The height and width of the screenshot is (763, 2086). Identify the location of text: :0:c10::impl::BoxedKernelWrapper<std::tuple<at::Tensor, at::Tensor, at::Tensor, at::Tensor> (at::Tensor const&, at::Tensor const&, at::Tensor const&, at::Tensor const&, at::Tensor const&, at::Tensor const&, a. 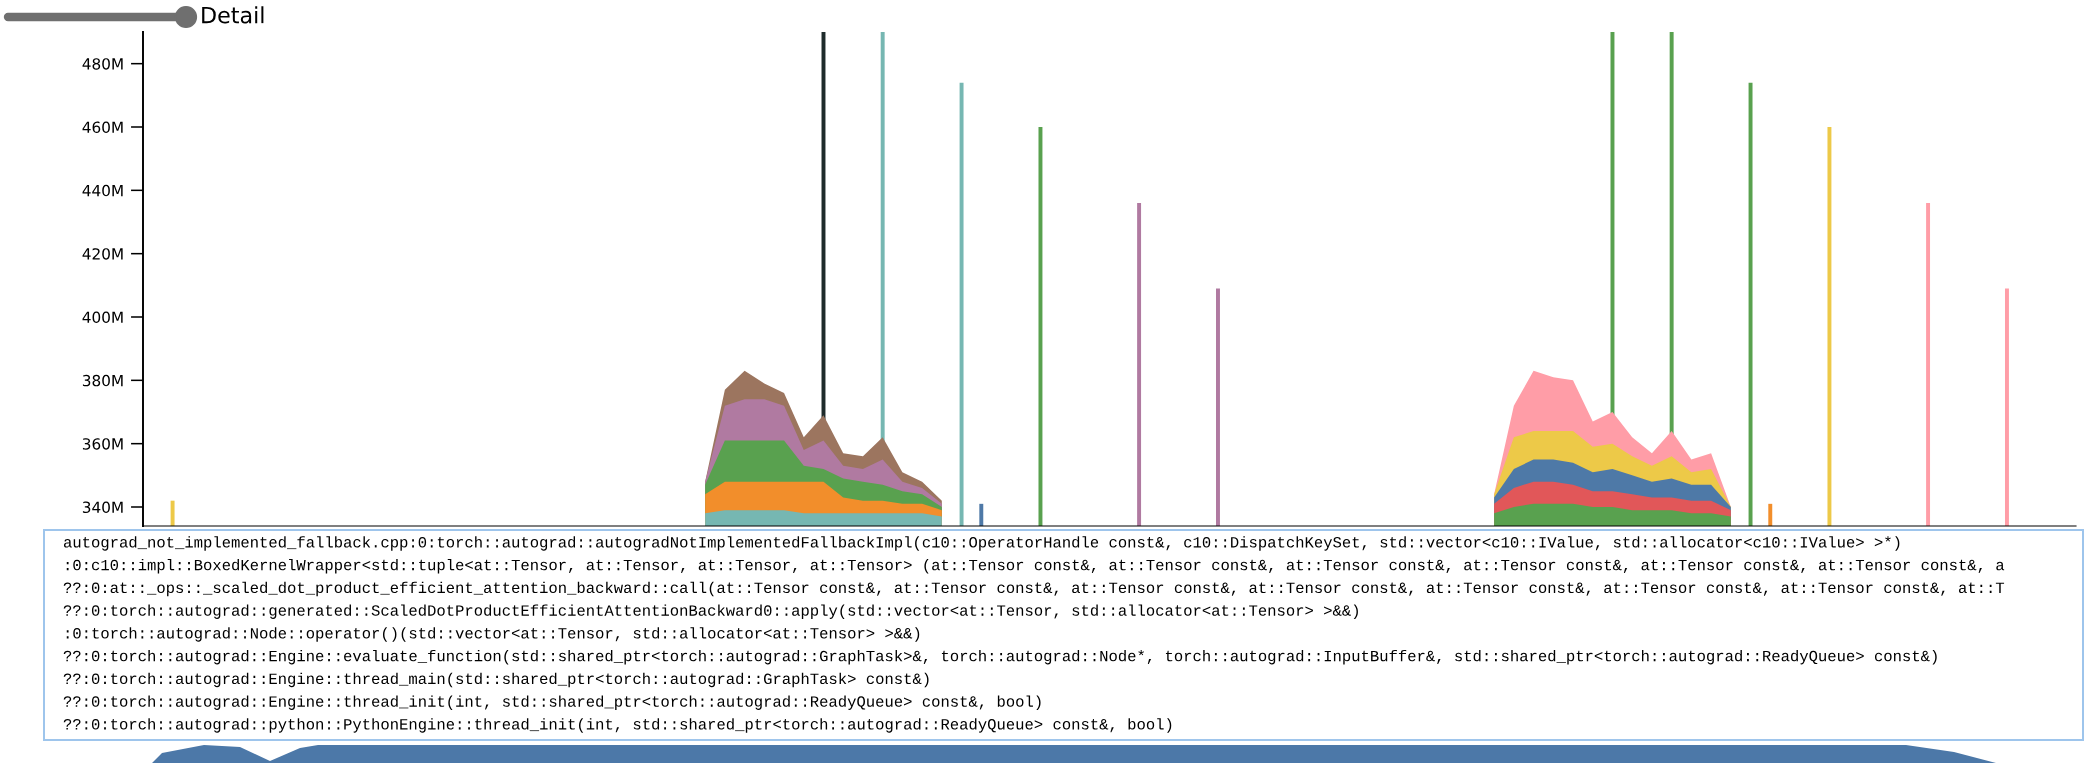
(1035, 566).